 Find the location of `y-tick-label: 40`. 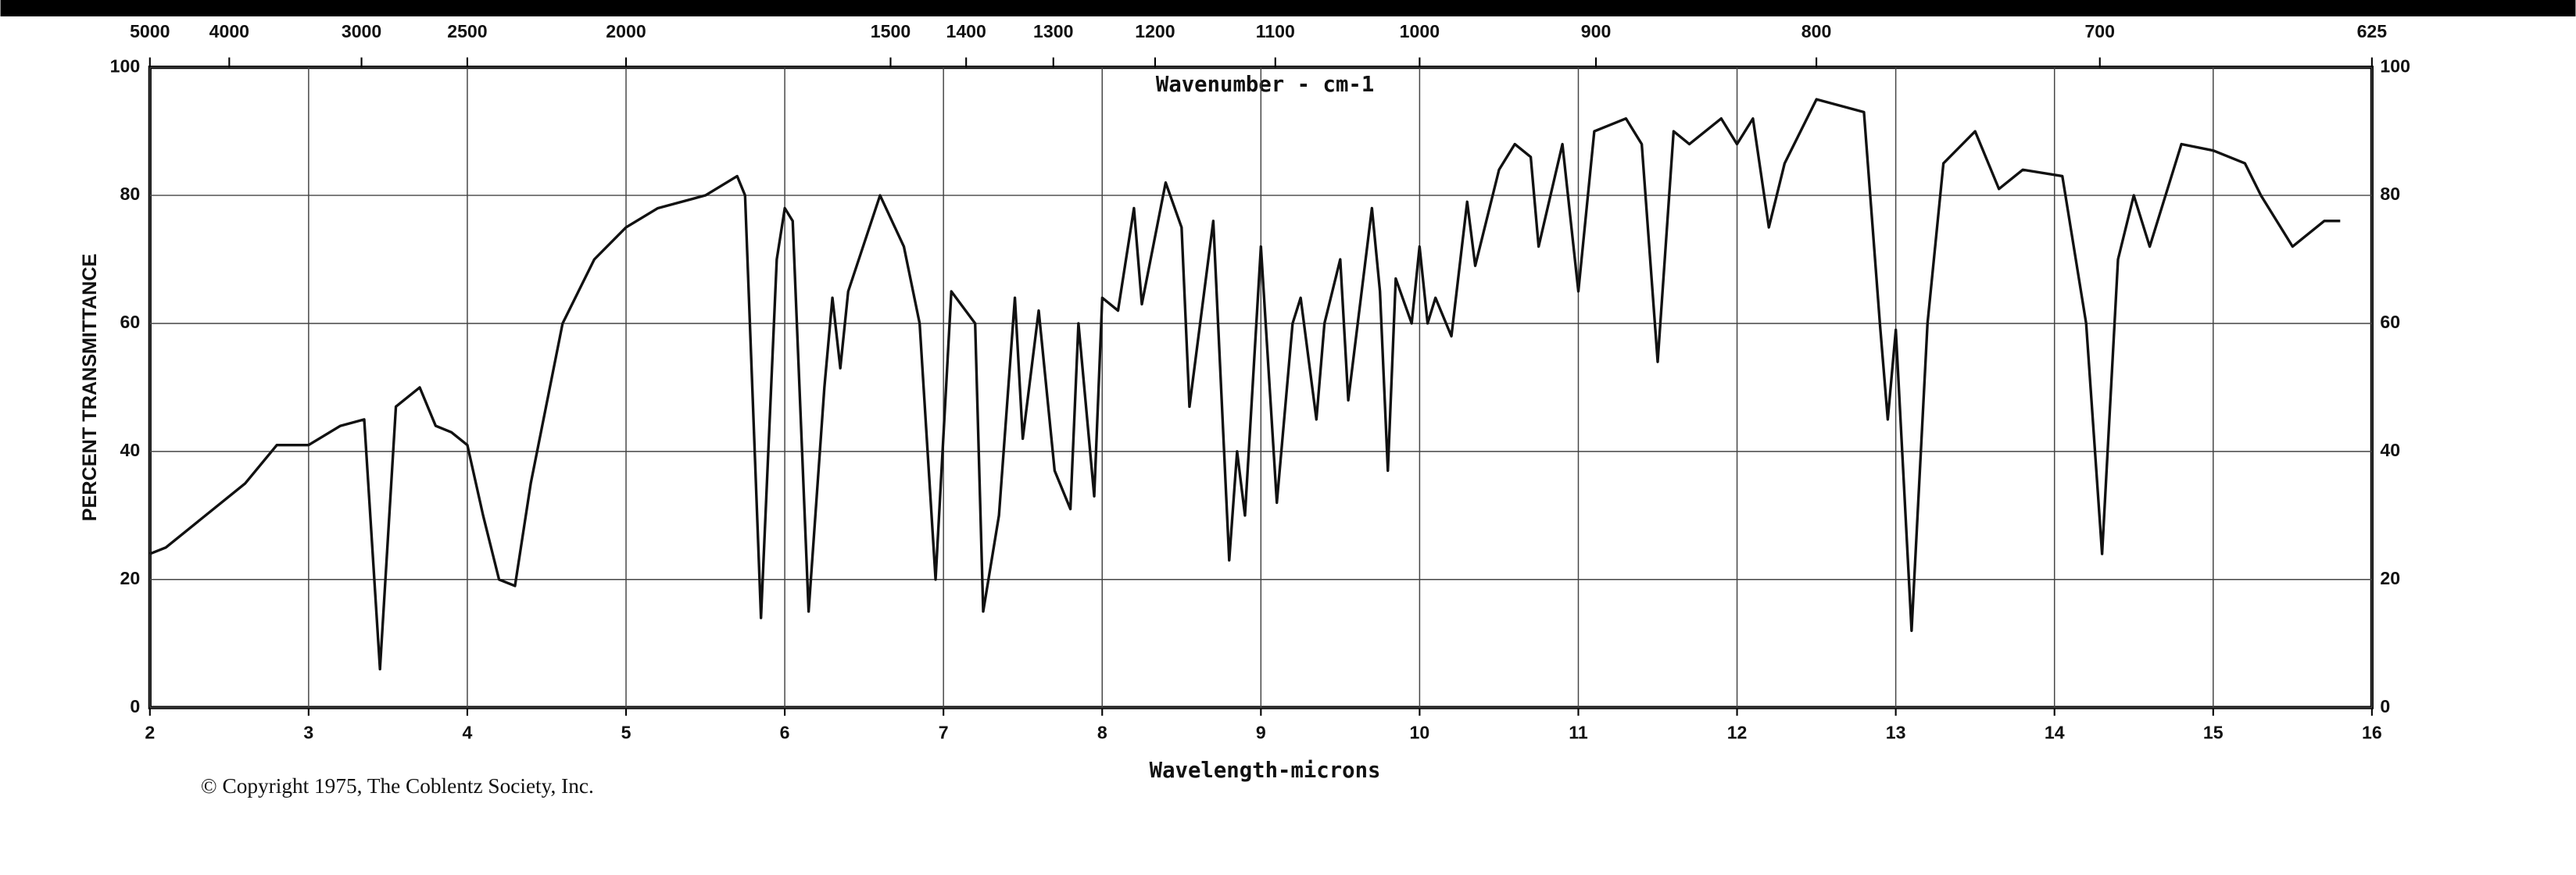

y-tick-label: 40 is located at coordinates (130, 450).